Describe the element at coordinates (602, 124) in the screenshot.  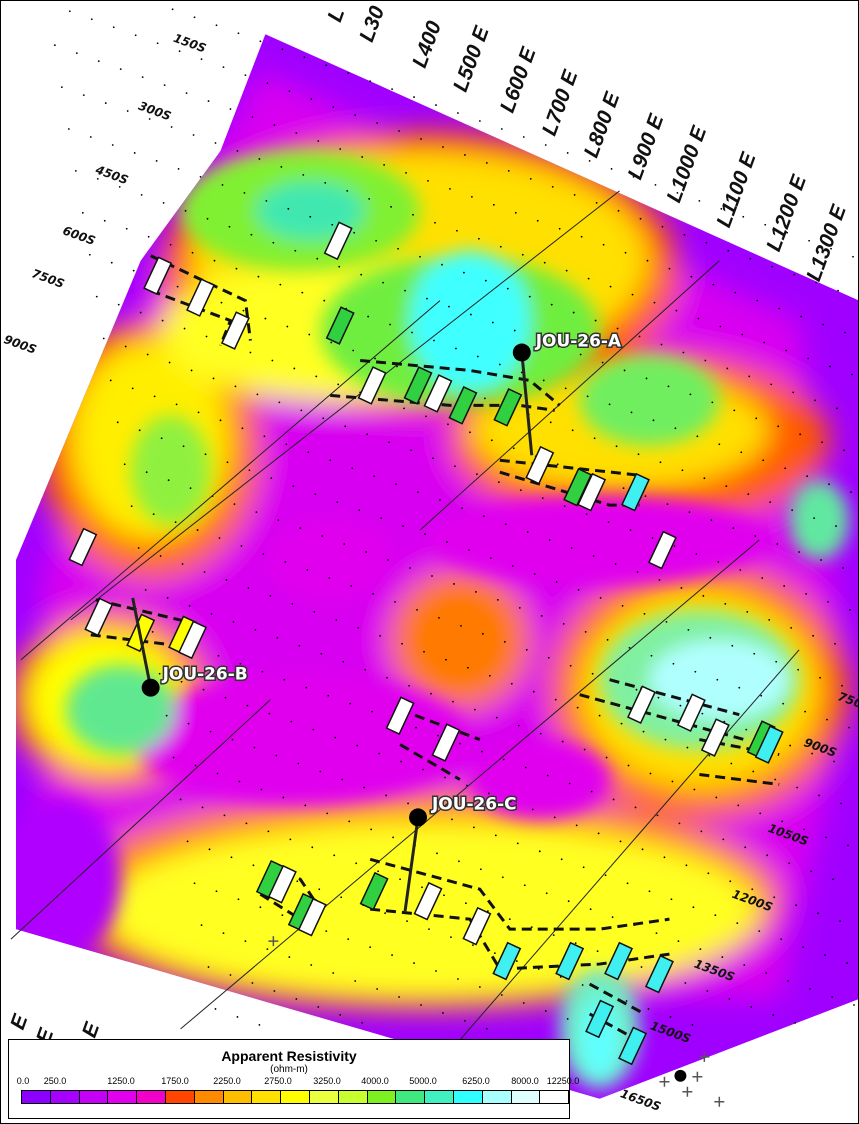
I see `line-label-l800: L800 E` at that location.